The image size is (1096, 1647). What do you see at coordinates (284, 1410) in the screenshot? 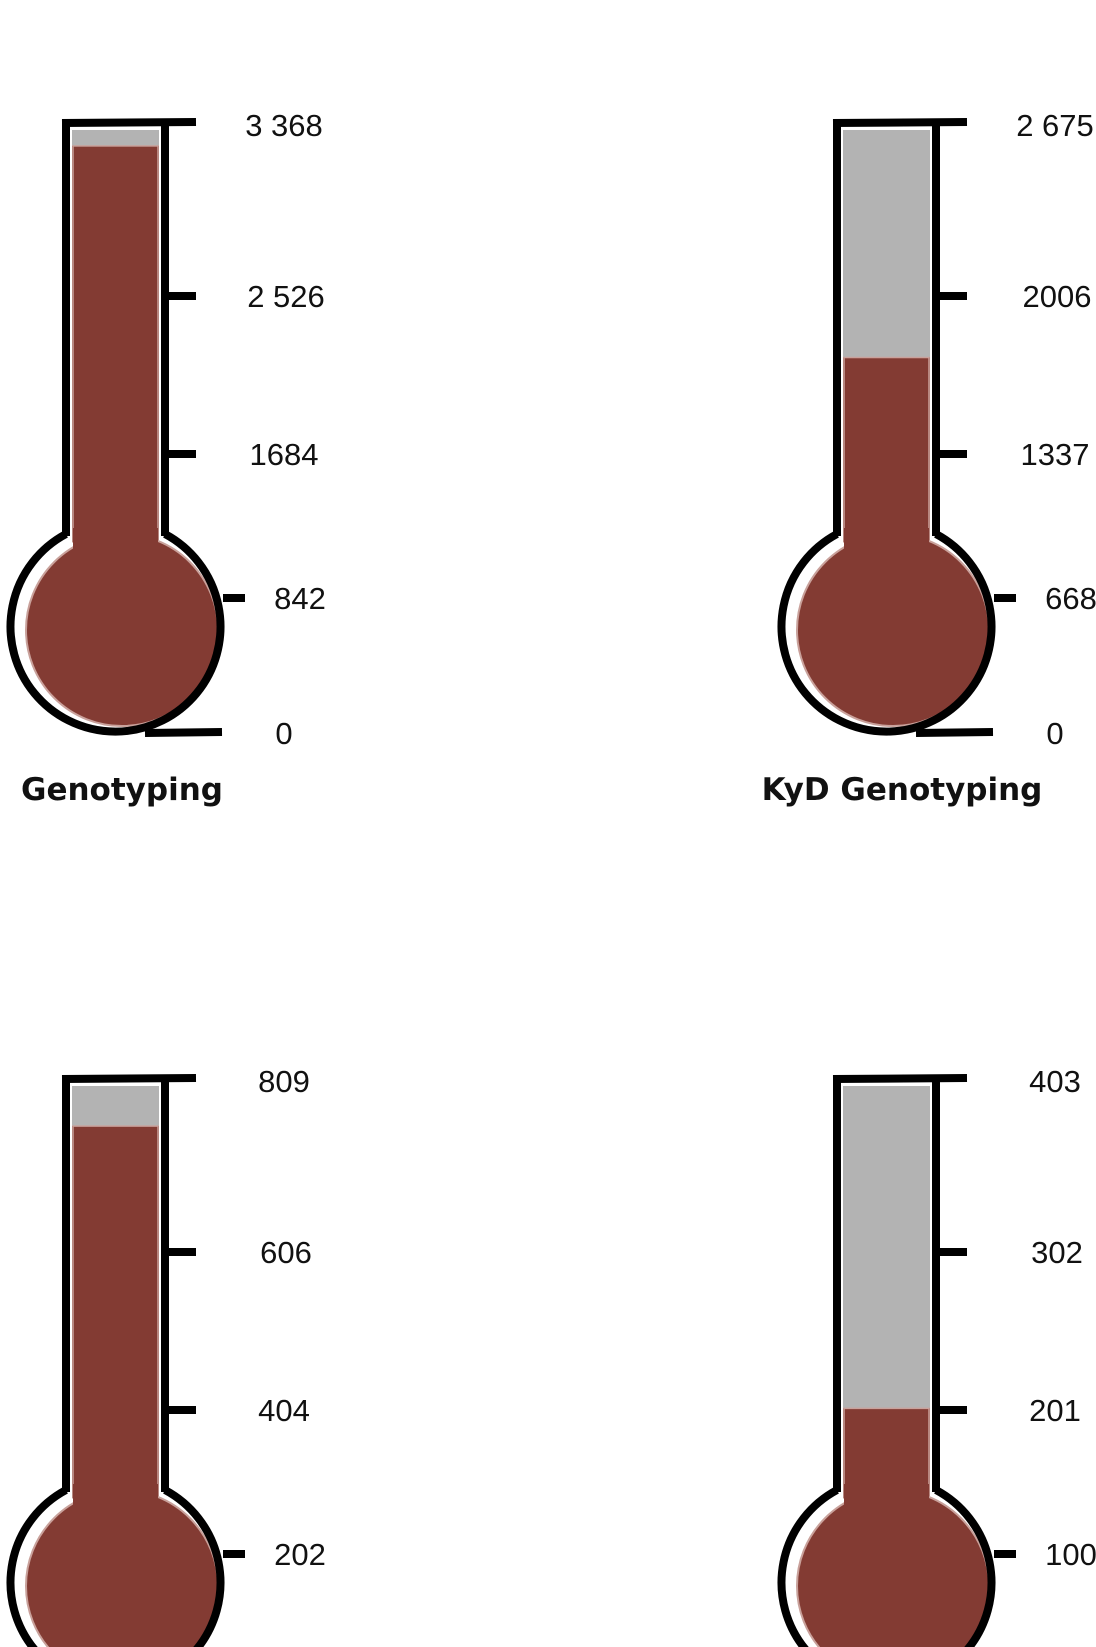
I see `scale-tick-label: 404` at bounding box center [284, 1410].